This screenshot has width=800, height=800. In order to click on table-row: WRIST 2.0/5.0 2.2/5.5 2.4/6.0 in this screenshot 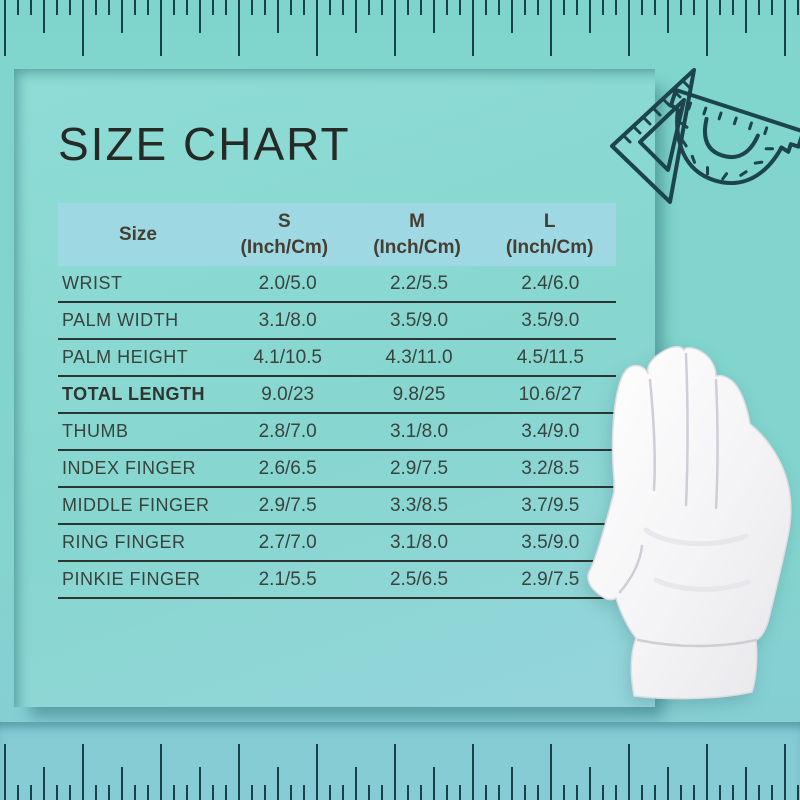, I will do `click(337, 284)`.